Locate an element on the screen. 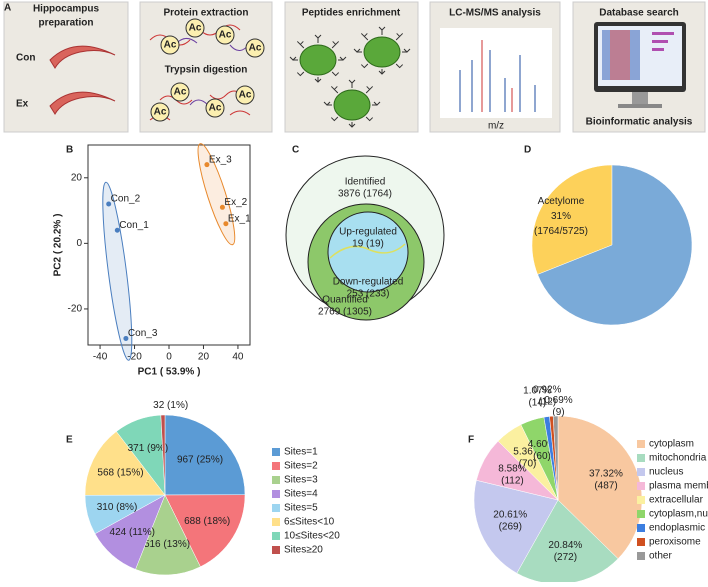 This screenshot has height=587, width=708. x-tick-label: -40 is located at coordinates (100, 357).